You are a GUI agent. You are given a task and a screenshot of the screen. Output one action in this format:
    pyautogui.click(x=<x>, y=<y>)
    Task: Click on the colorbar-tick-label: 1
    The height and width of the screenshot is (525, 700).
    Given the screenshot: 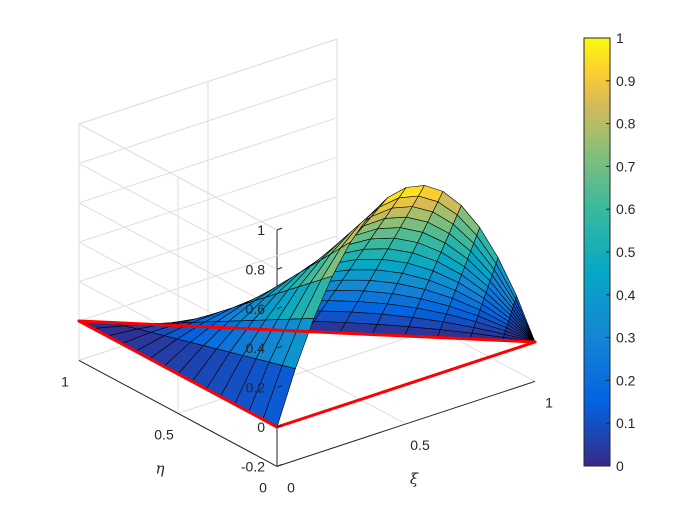 What is the action you would take?
    pyautogui.click(x=620, y=38)
    